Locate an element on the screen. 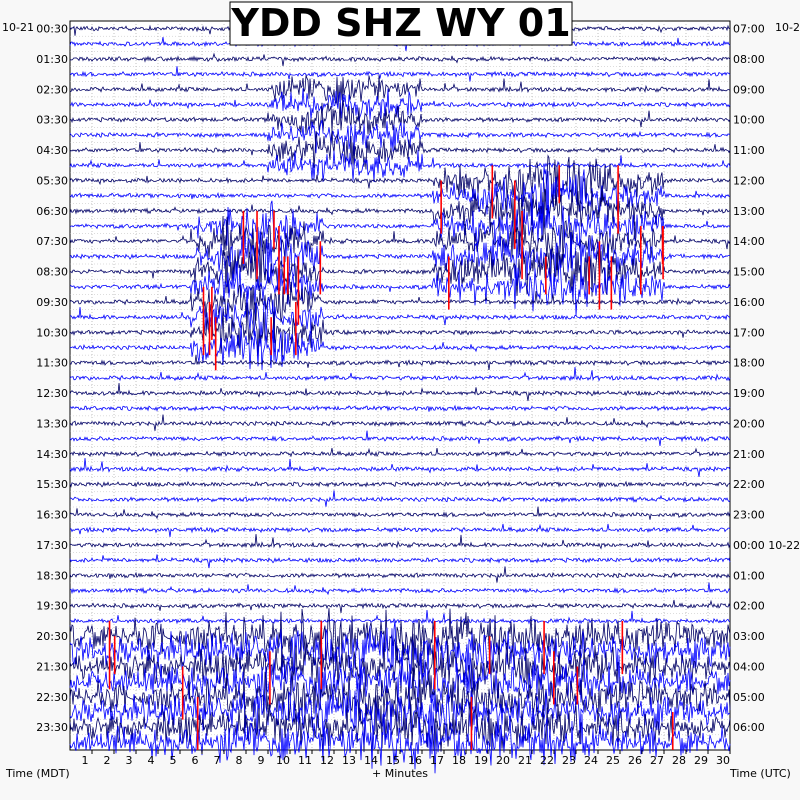  right-time-label: 11:00 is located at coordinates (749, 150).